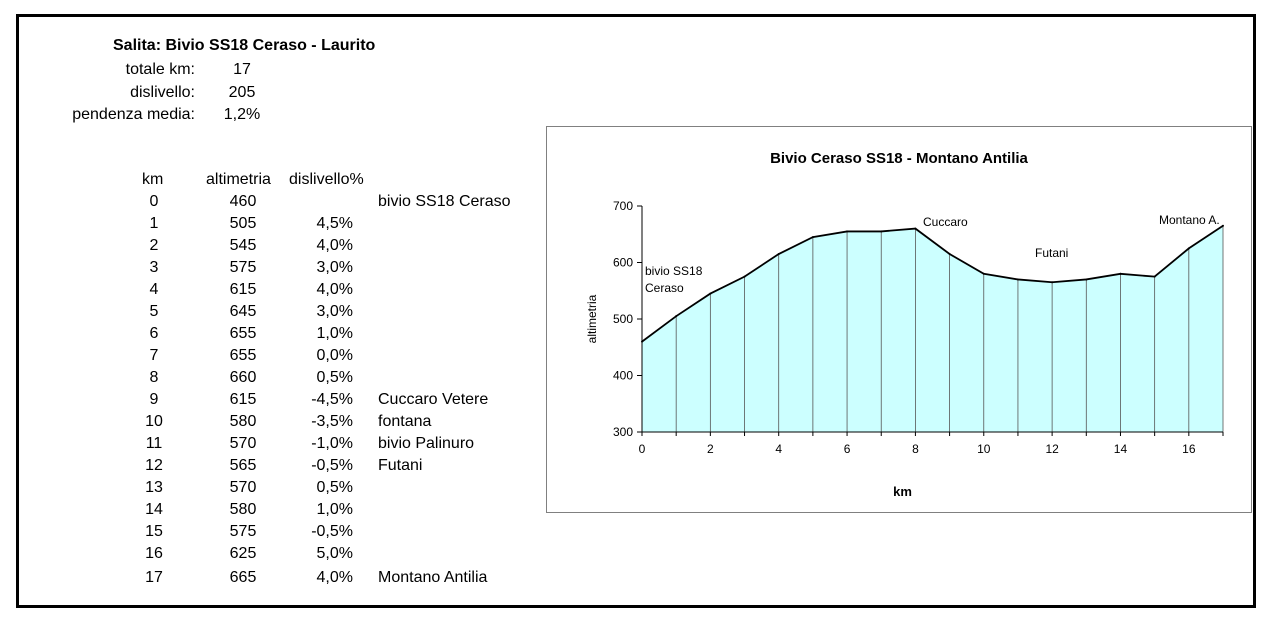 Image resolution: width=1280 pixels, height=628 pixels. What do you see at coordinates (154, 487) in the screenshot?
I see `table-cell-km: 13` at bounding box center [154, 487].